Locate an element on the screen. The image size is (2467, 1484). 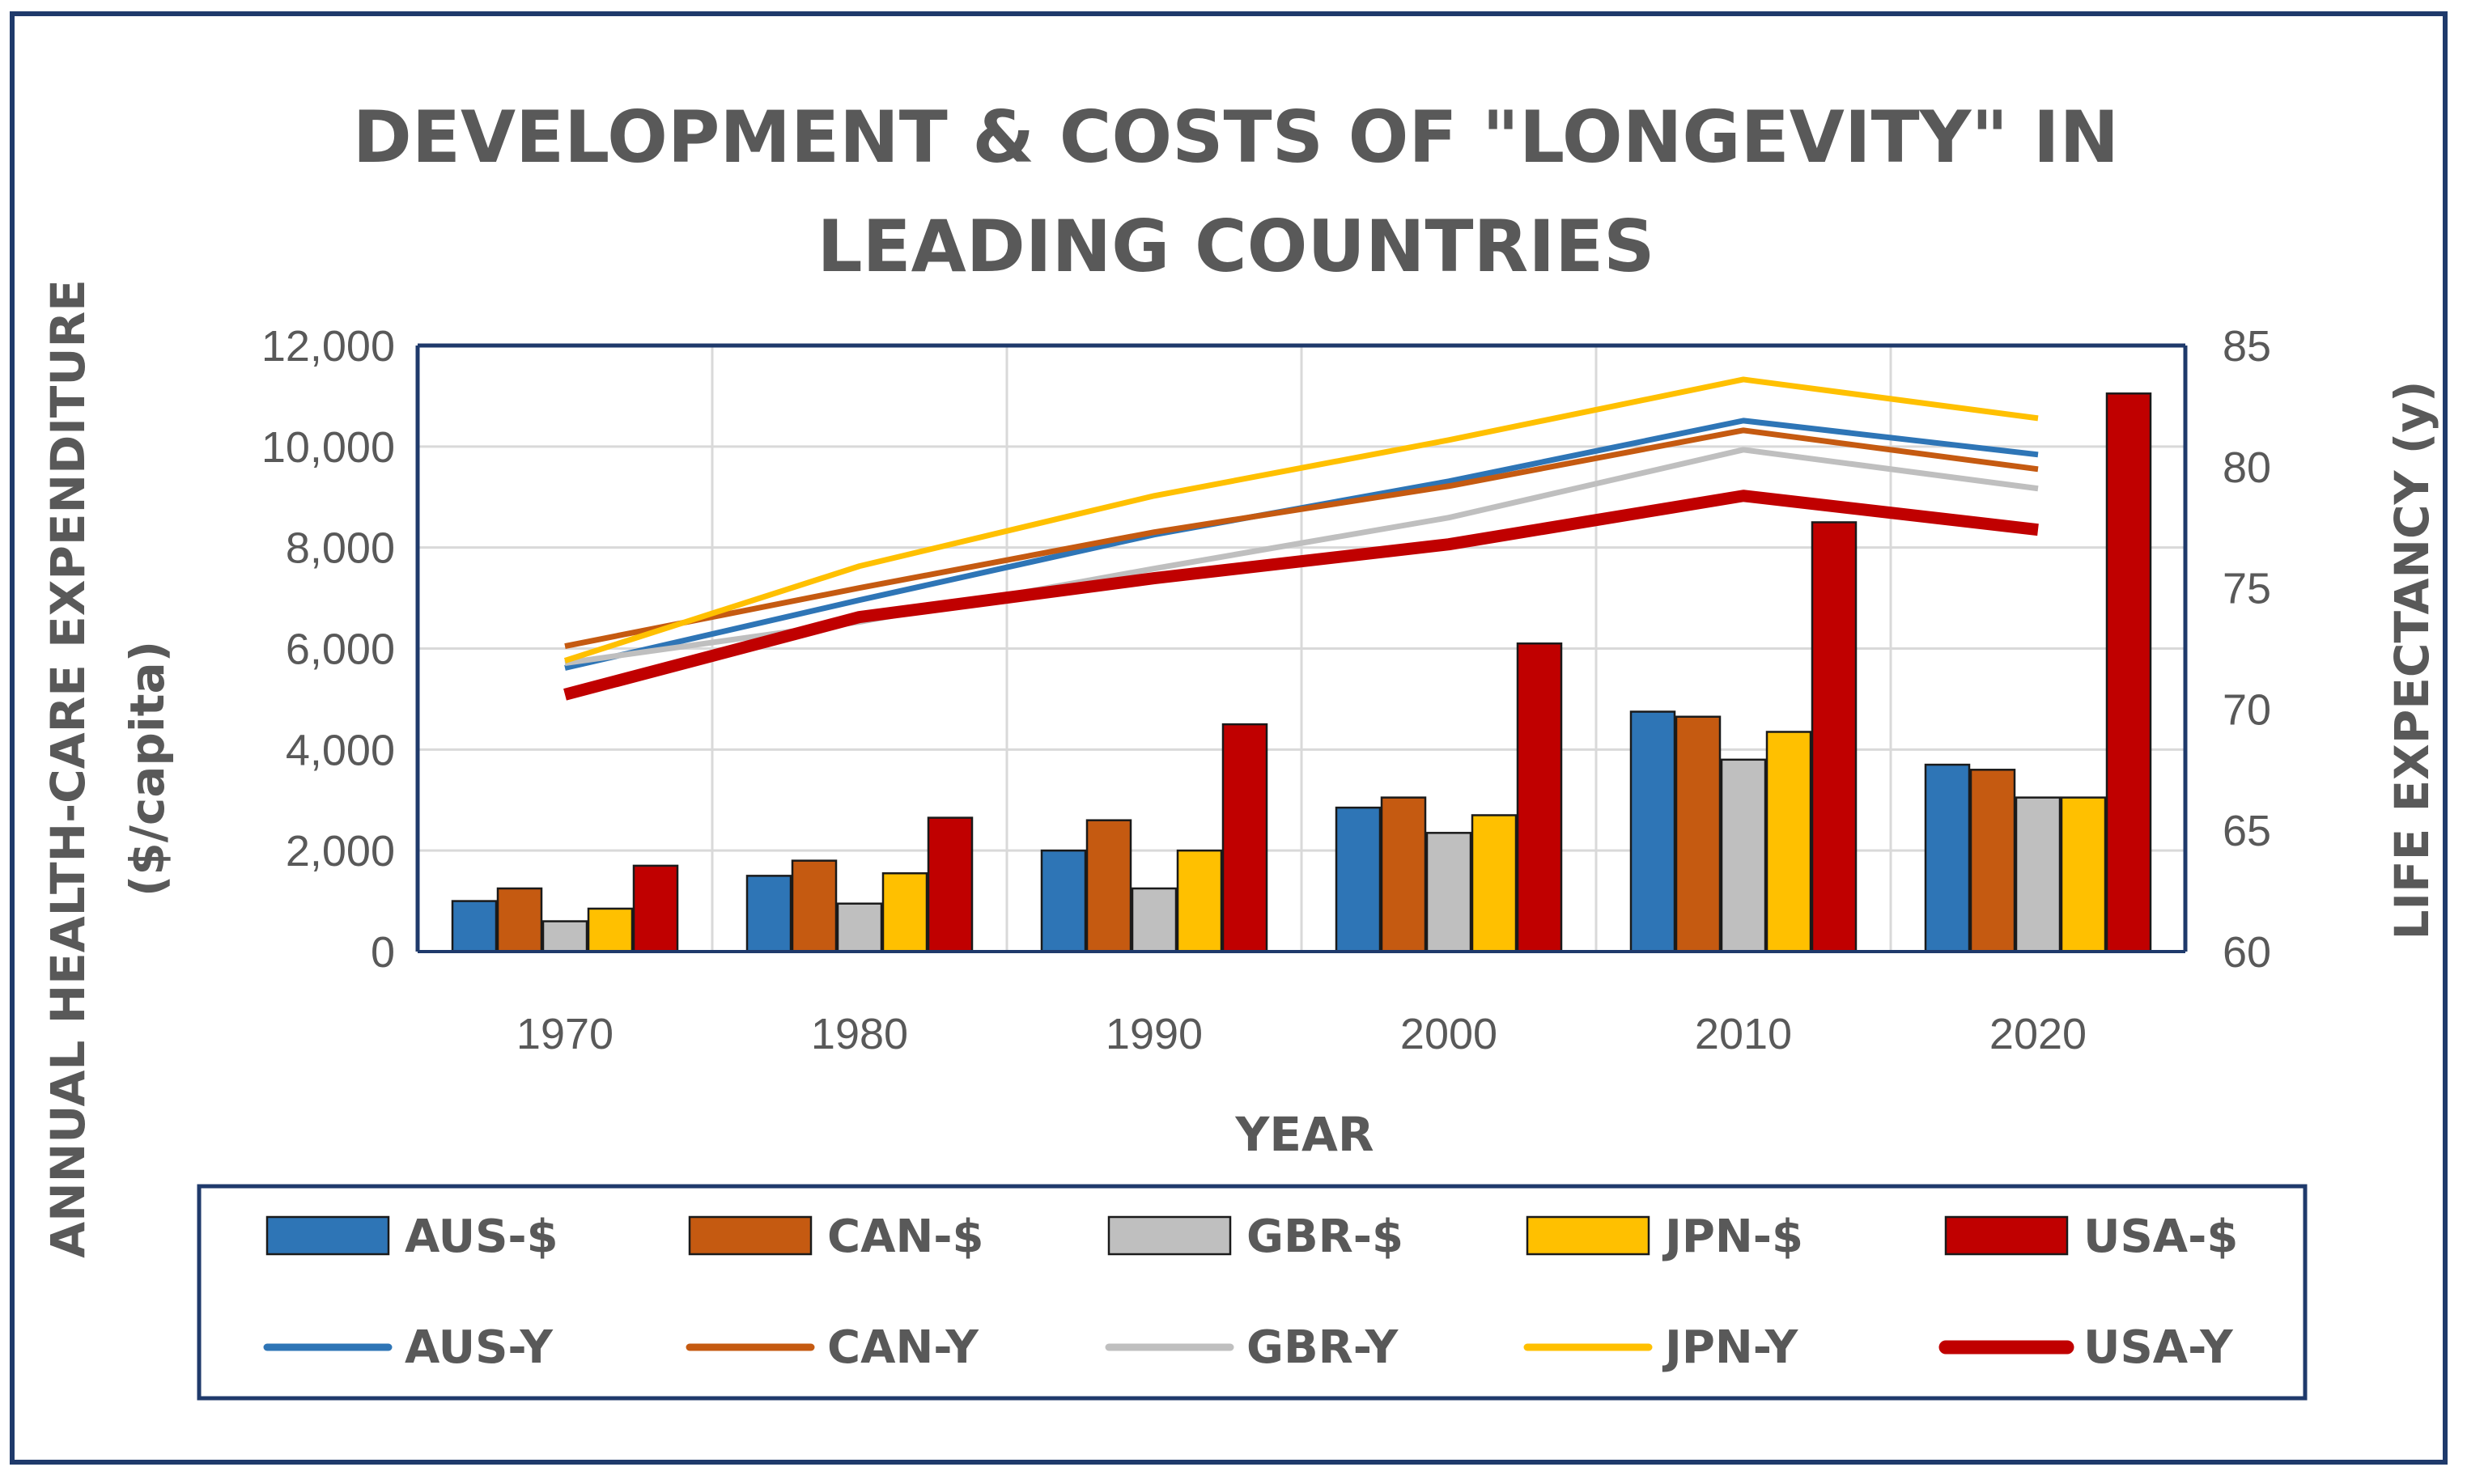
y-axis-title-line-2: ($/capita) is located at coordinates (147, 769).